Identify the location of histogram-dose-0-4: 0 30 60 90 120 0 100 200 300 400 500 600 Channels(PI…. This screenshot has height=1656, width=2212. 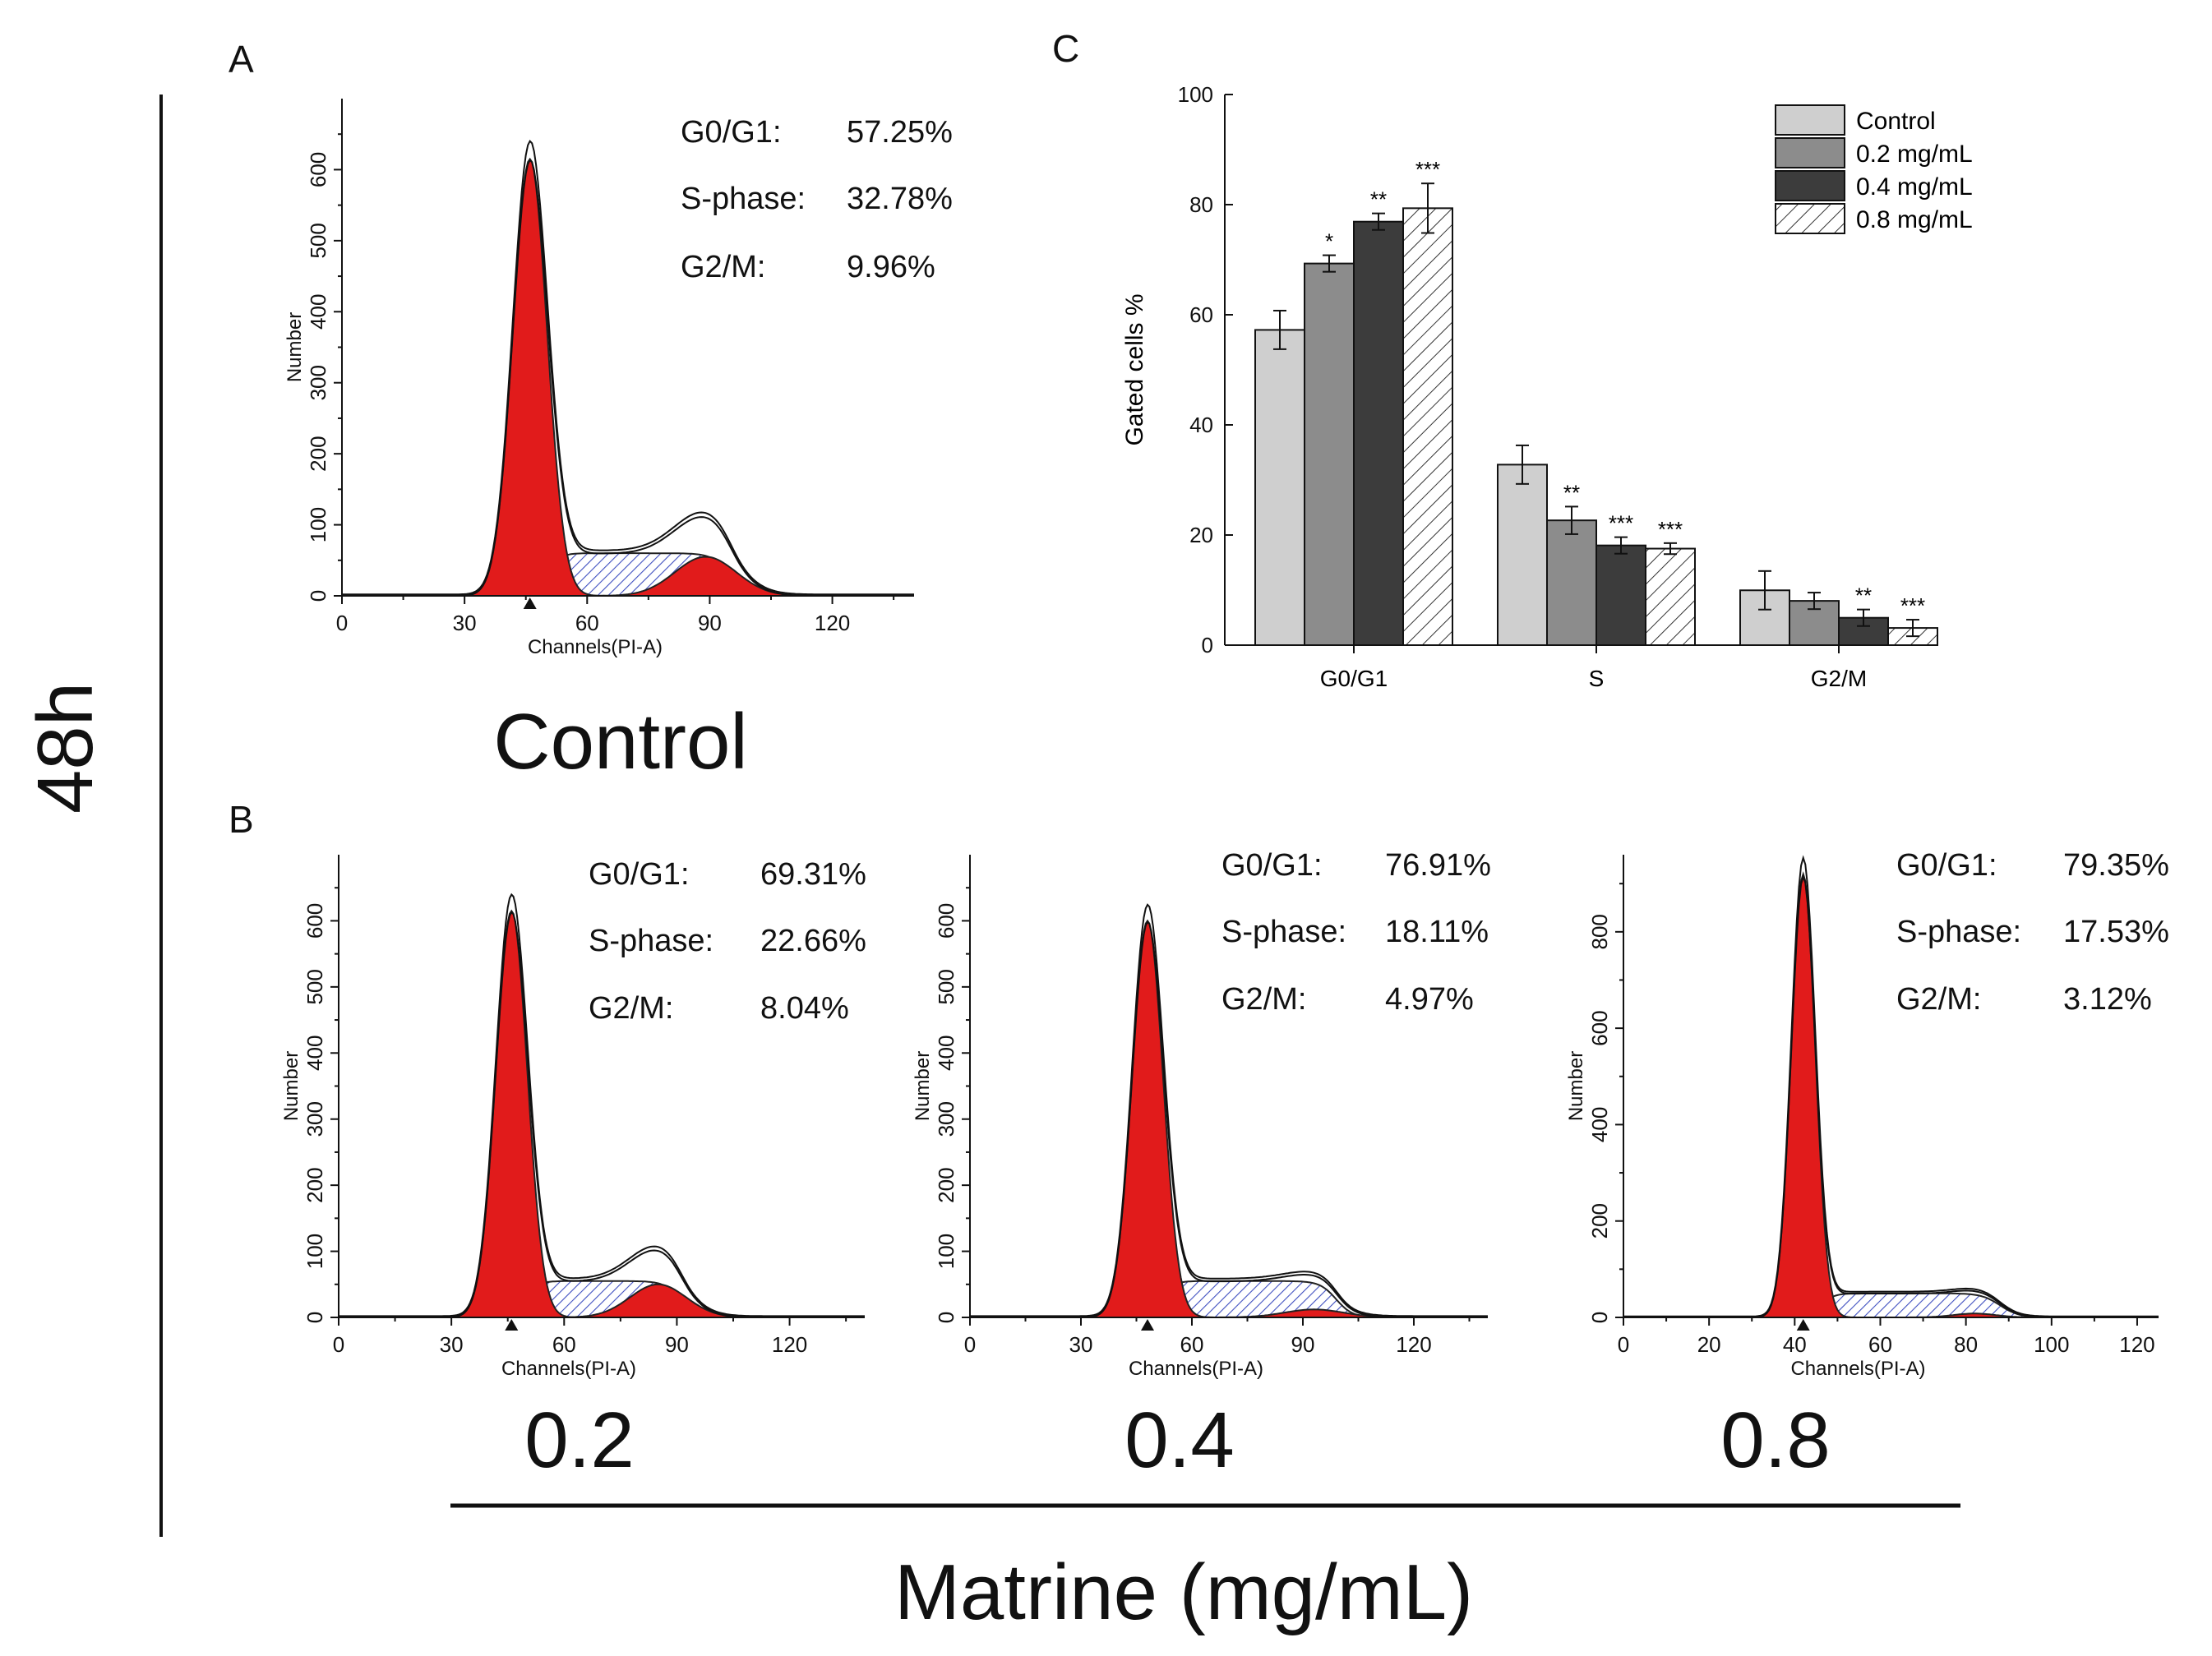
(1201, 1114).